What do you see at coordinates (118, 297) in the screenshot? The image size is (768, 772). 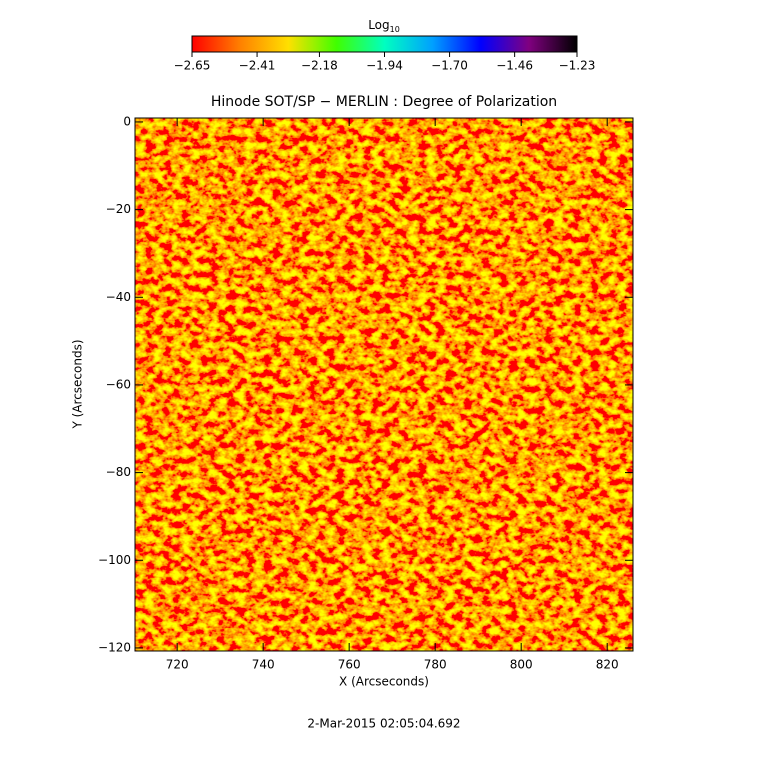 I see `y-tick-label: −40` at bounding box center [118, 297].